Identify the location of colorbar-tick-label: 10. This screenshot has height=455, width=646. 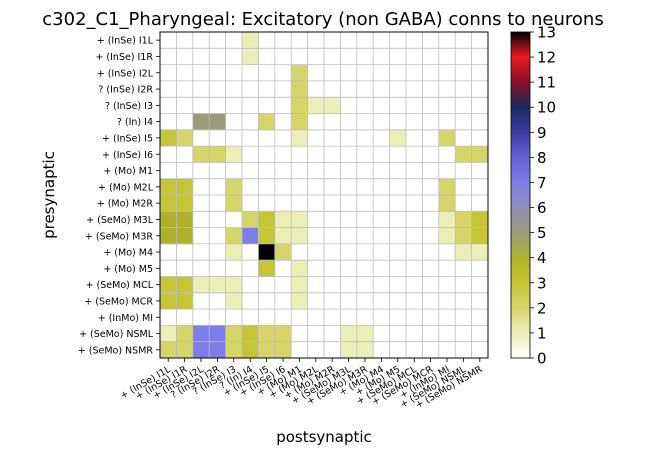
(546, 108).